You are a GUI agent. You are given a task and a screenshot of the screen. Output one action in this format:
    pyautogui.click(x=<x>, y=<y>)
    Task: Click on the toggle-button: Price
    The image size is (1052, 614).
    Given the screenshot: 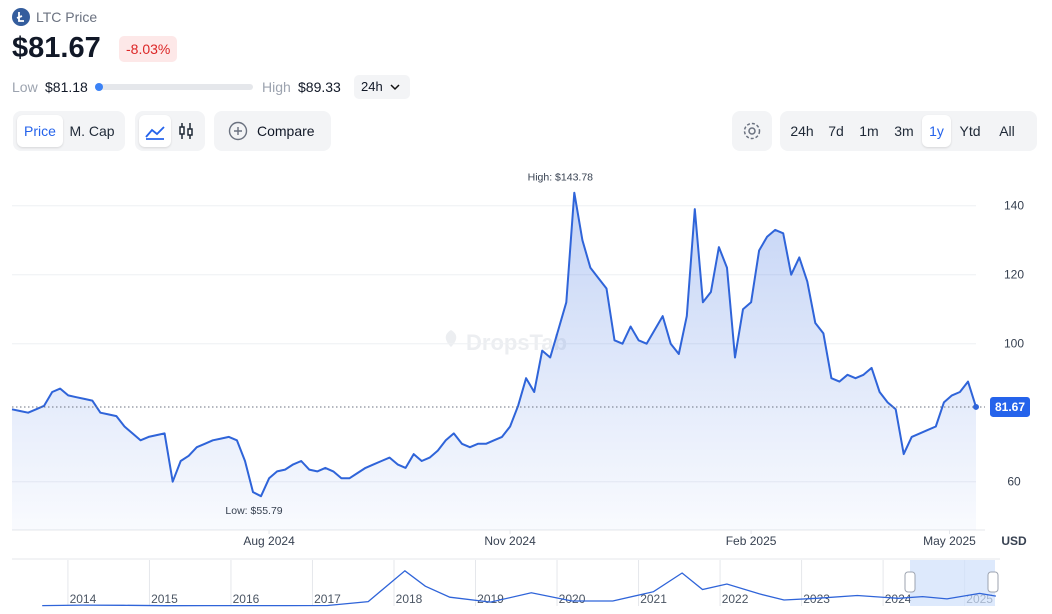 What is the action you would take?
    pyautogui.click(x=40, y=131)
    